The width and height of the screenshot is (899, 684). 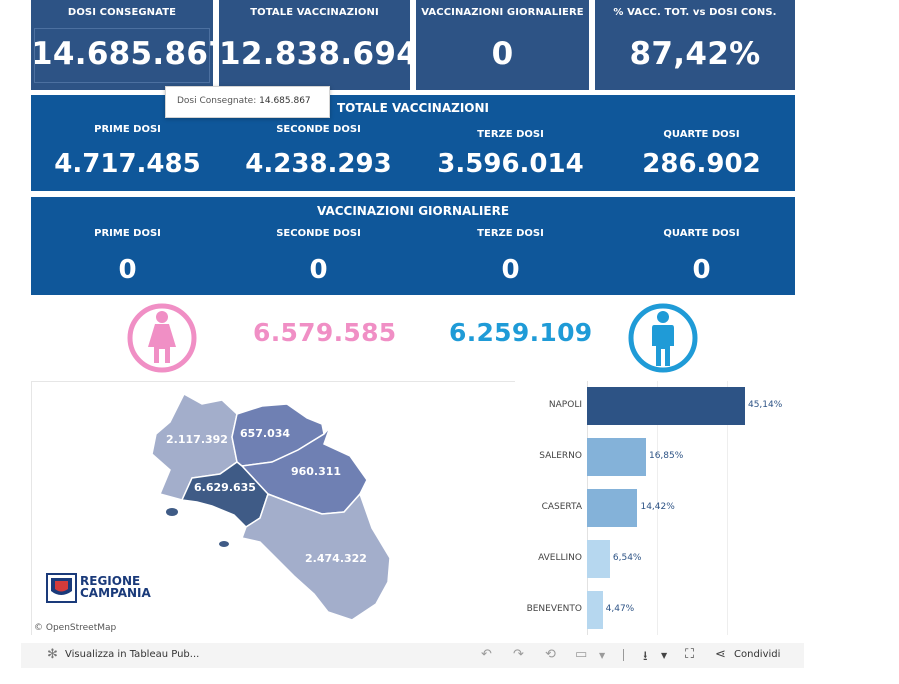 I want to click on col-value: 3.596.014, so click(x=510, y=164).